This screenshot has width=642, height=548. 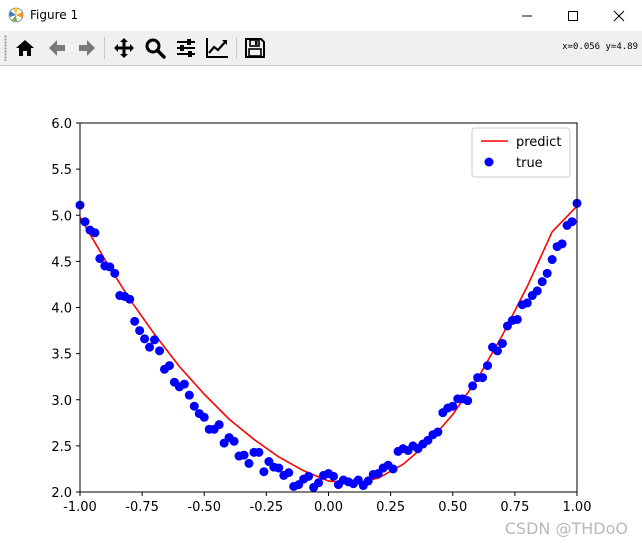 I want to click on configure-subplots-button, so click(x=186, y=48).